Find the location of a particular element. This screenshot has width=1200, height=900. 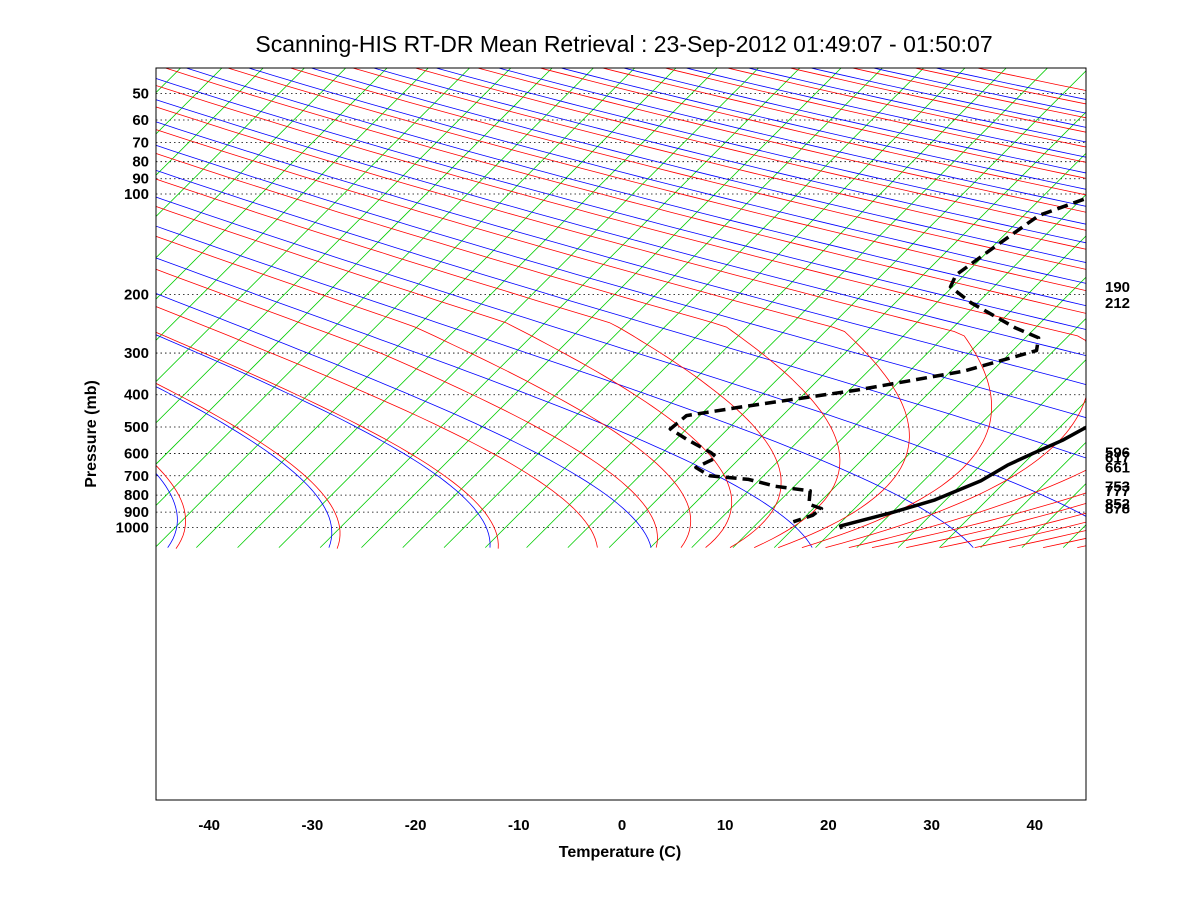

y-tick-1000: 1000 is located at coordinates (132, 527).